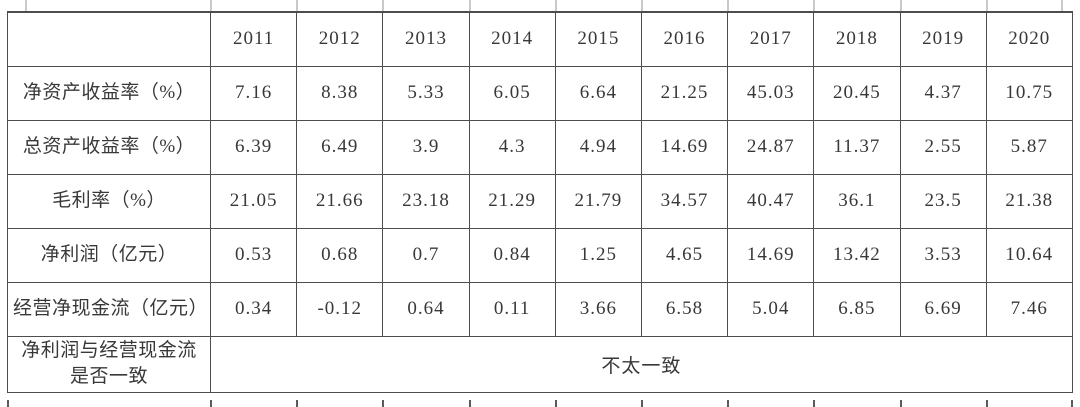 The width and height of the screenshot is (1080, 407). I want to click on row-label: 净资产收益率（%）, so click(109, 93).